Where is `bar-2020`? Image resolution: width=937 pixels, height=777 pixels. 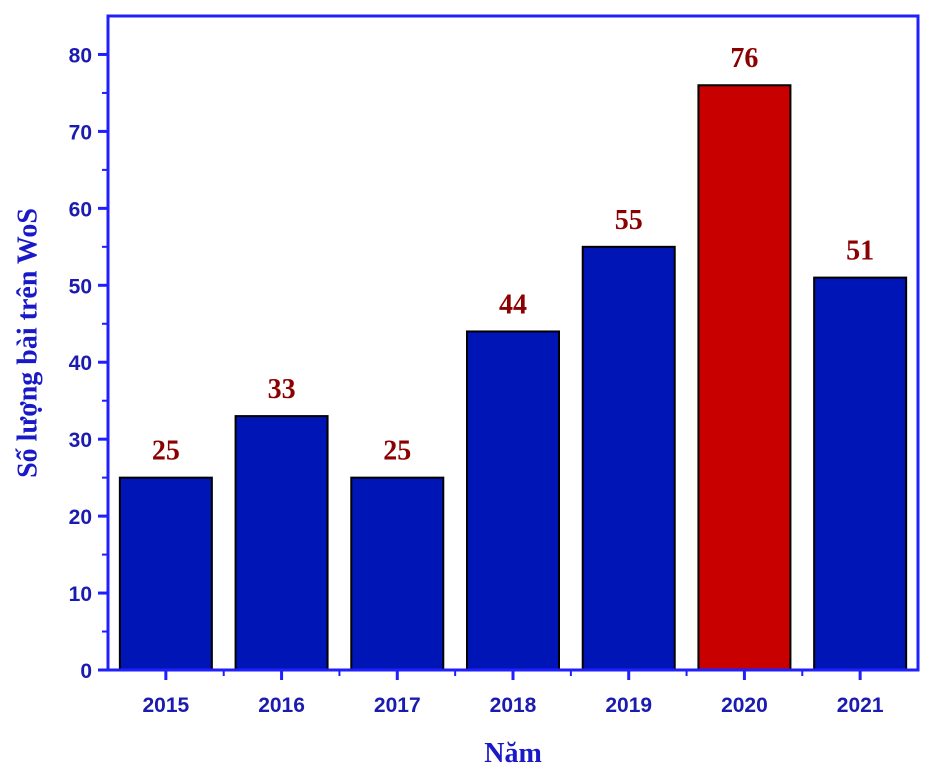
bar-2020 is located at coordinates (744, 377).